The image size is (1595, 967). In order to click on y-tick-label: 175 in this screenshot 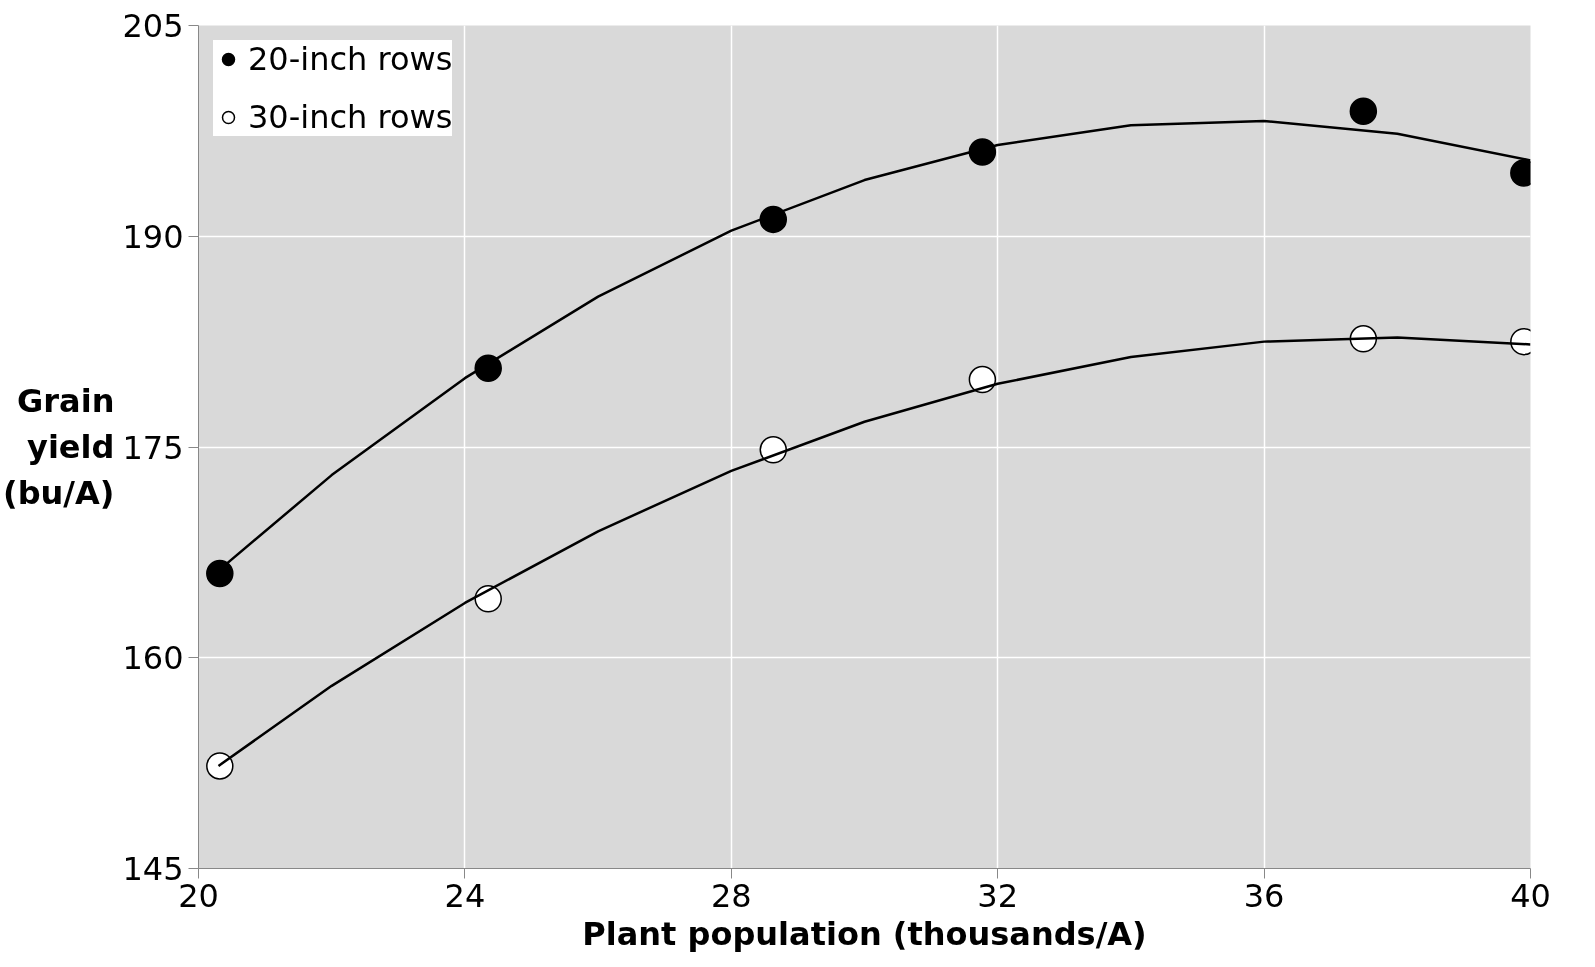, I will do `click(153, 447)`.